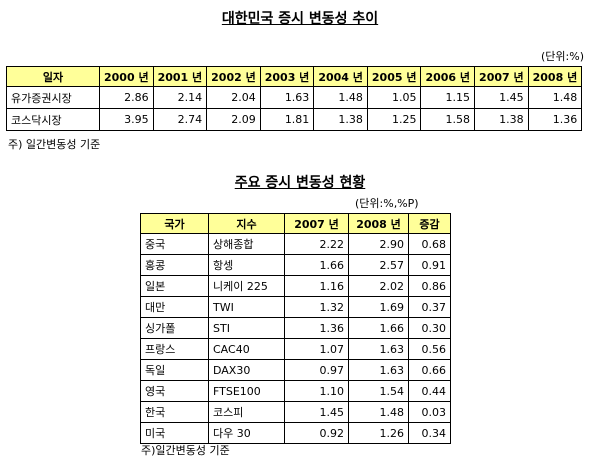 The image size is (600, 464). Describe the element at coordinates (174, 412) in the screenshot. I see `country-cell: 한국` at that location.